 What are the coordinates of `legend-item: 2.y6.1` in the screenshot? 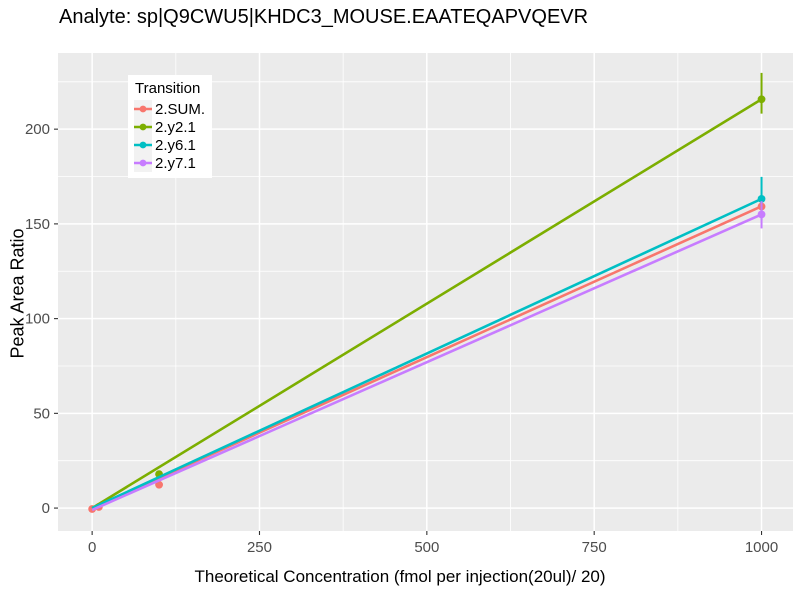 It's located at (169, 145).